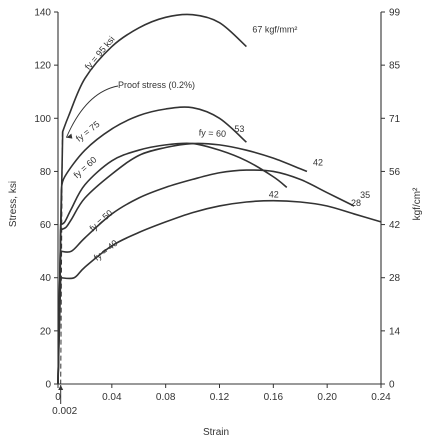  Describe the element at coordinates (112, 397) in the screenshot. I see `x-tick-label: 0.04` at that location.